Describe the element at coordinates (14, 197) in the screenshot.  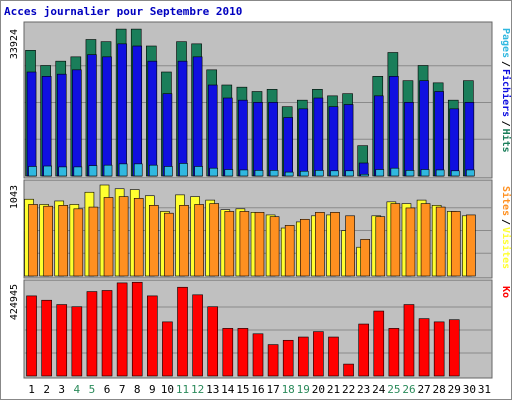
I see `panel-middle-max-label: 1043` at that location.